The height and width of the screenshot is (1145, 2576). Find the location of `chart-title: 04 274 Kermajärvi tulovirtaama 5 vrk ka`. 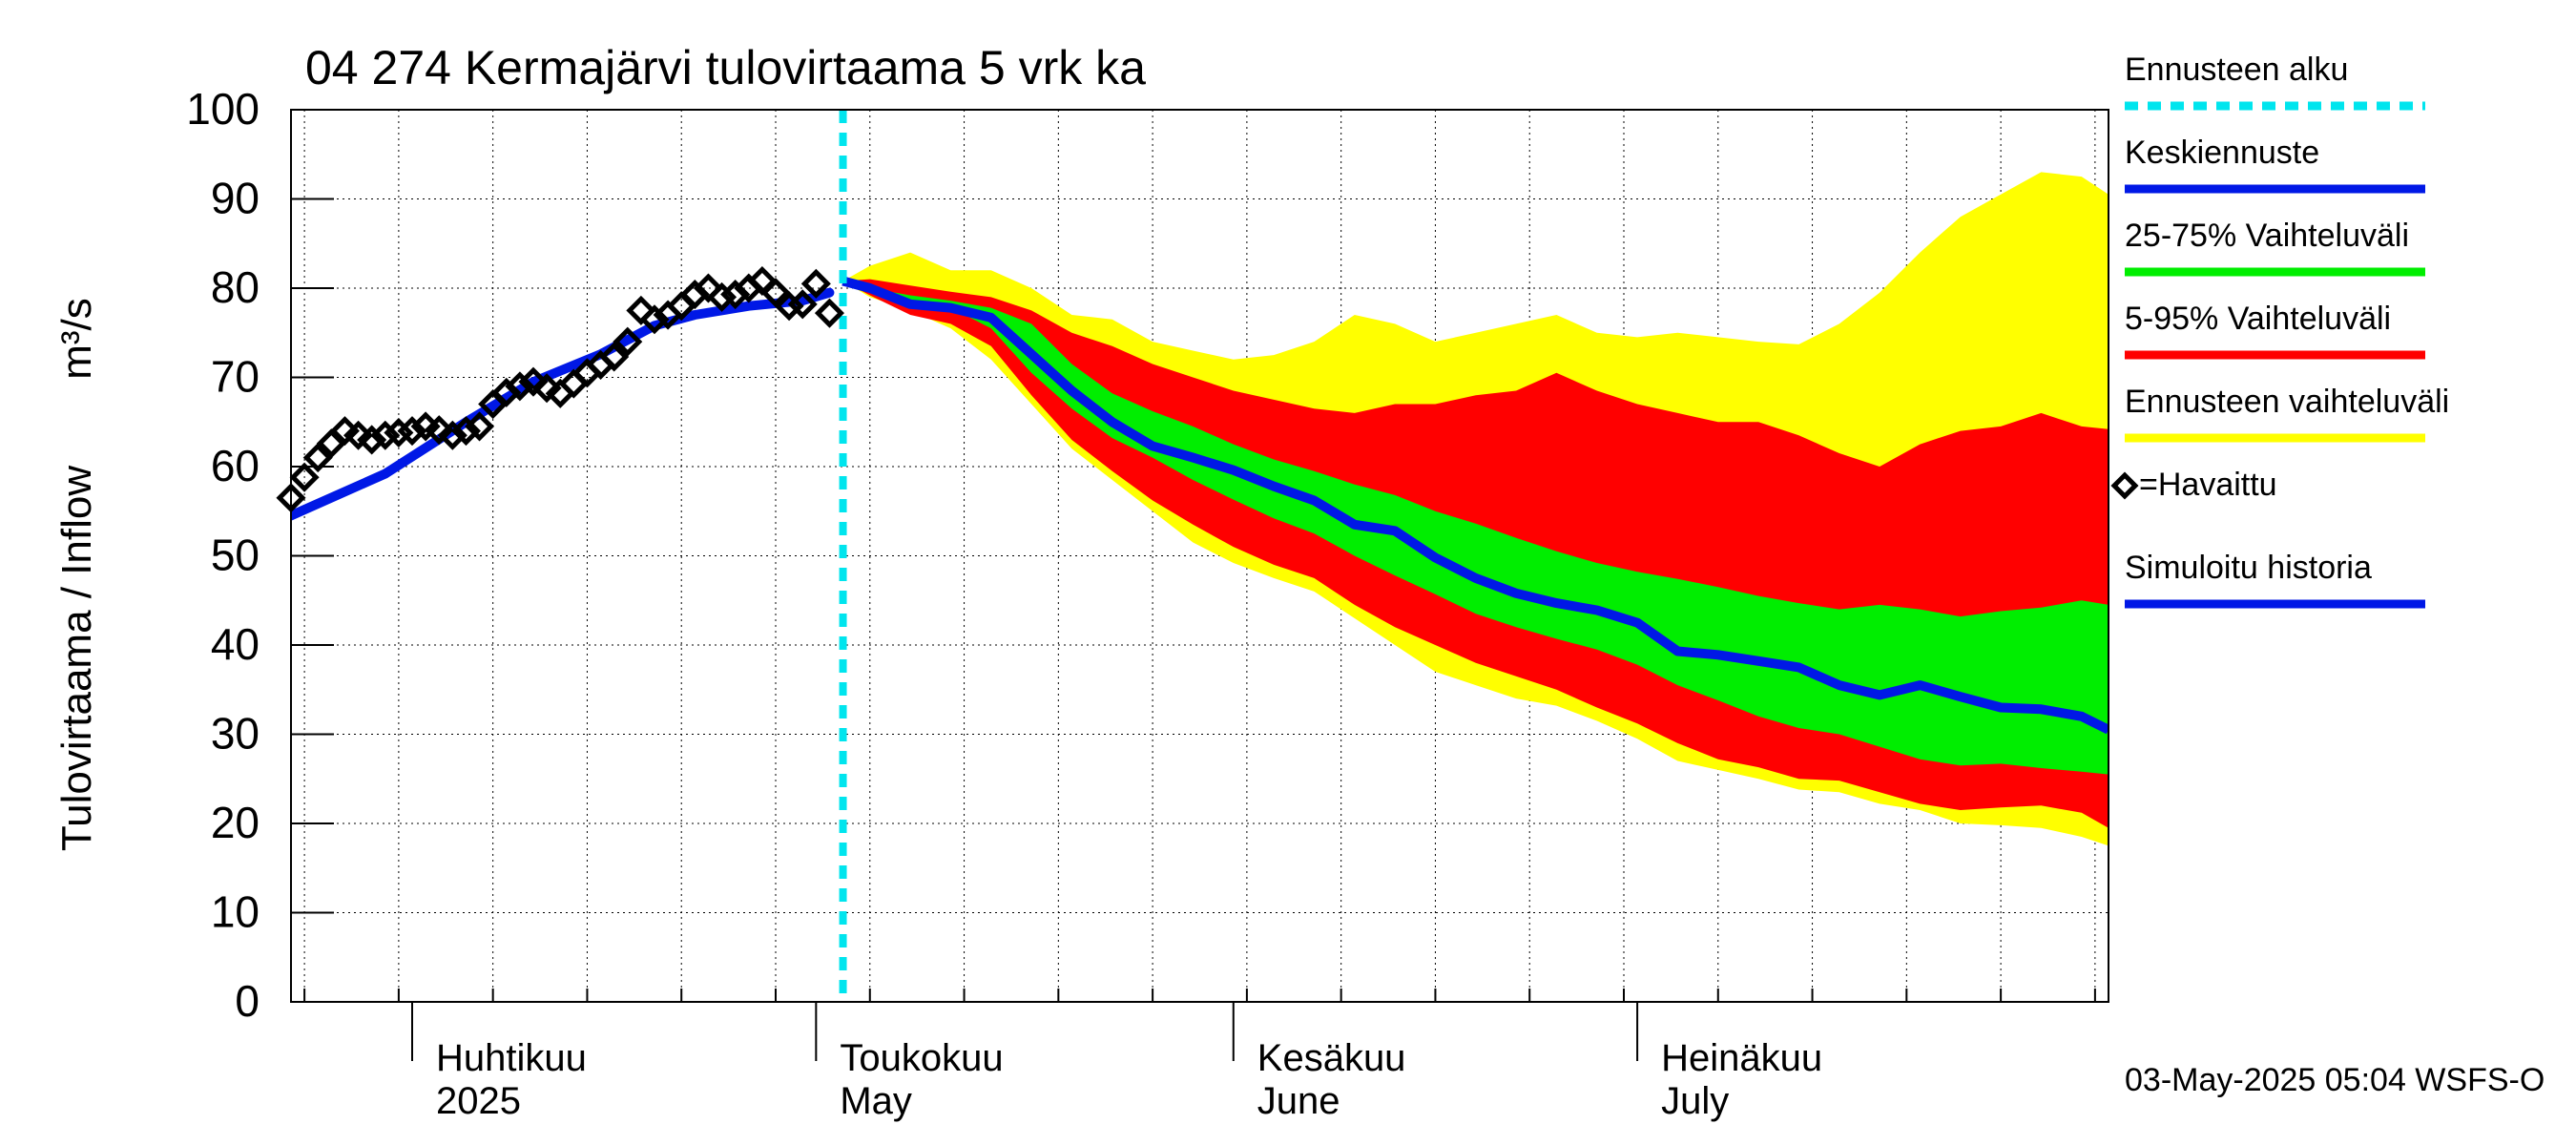

chart-title: 04 274 Kermajärvi tulovirtaama 5 vrk ka is located at coordinates (725, 67).